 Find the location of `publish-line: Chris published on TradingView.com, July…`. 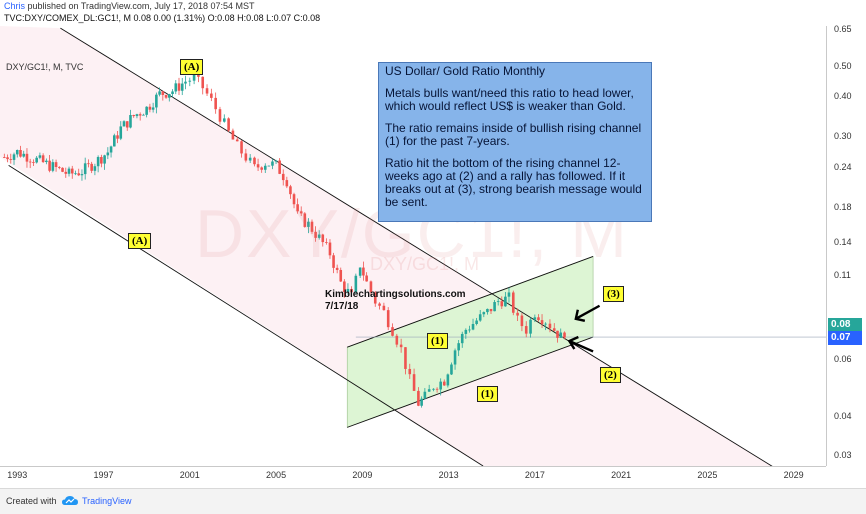

publish-line: Chris published on TradingView.com, July… is located at coordinates (129, 6).